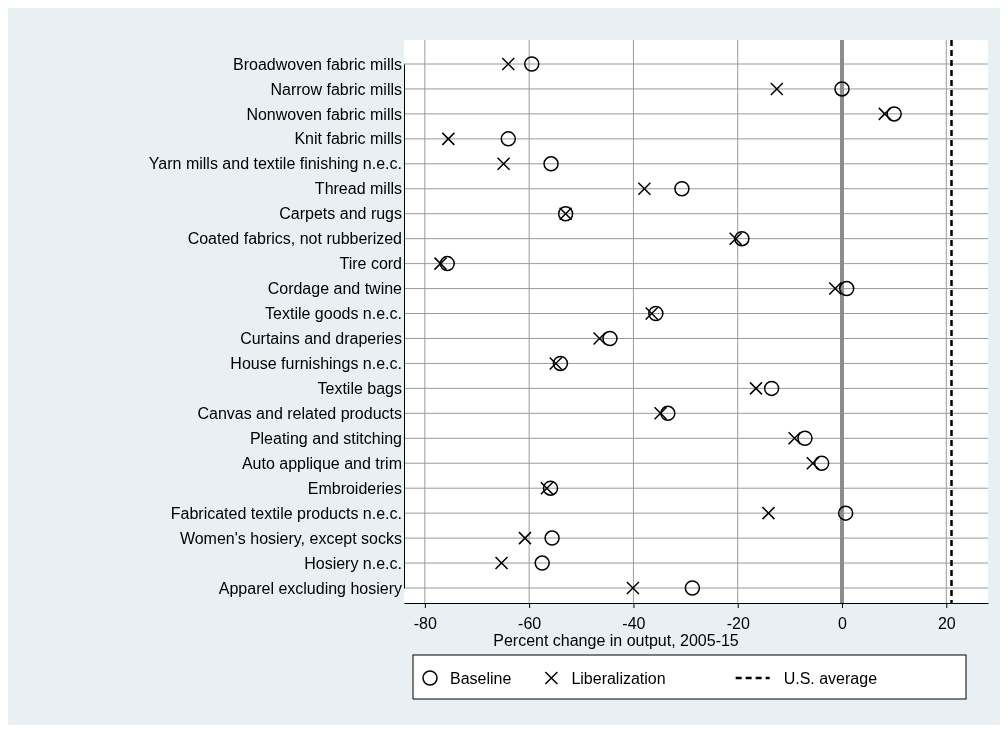 This screenshot has width=1008, height=733. Describe the element at coordinates (634, 623) in the screenshot. I see `x-tick-label: -40` at that location.